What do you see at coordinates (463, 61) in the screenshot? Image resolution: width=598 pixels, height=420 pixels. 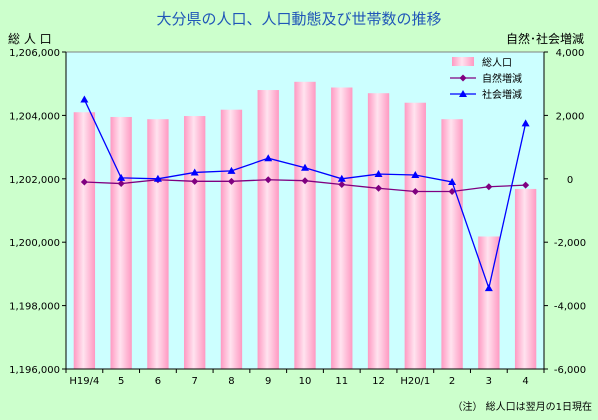 I see `legend-swatch` at bounding box center [463, 61].